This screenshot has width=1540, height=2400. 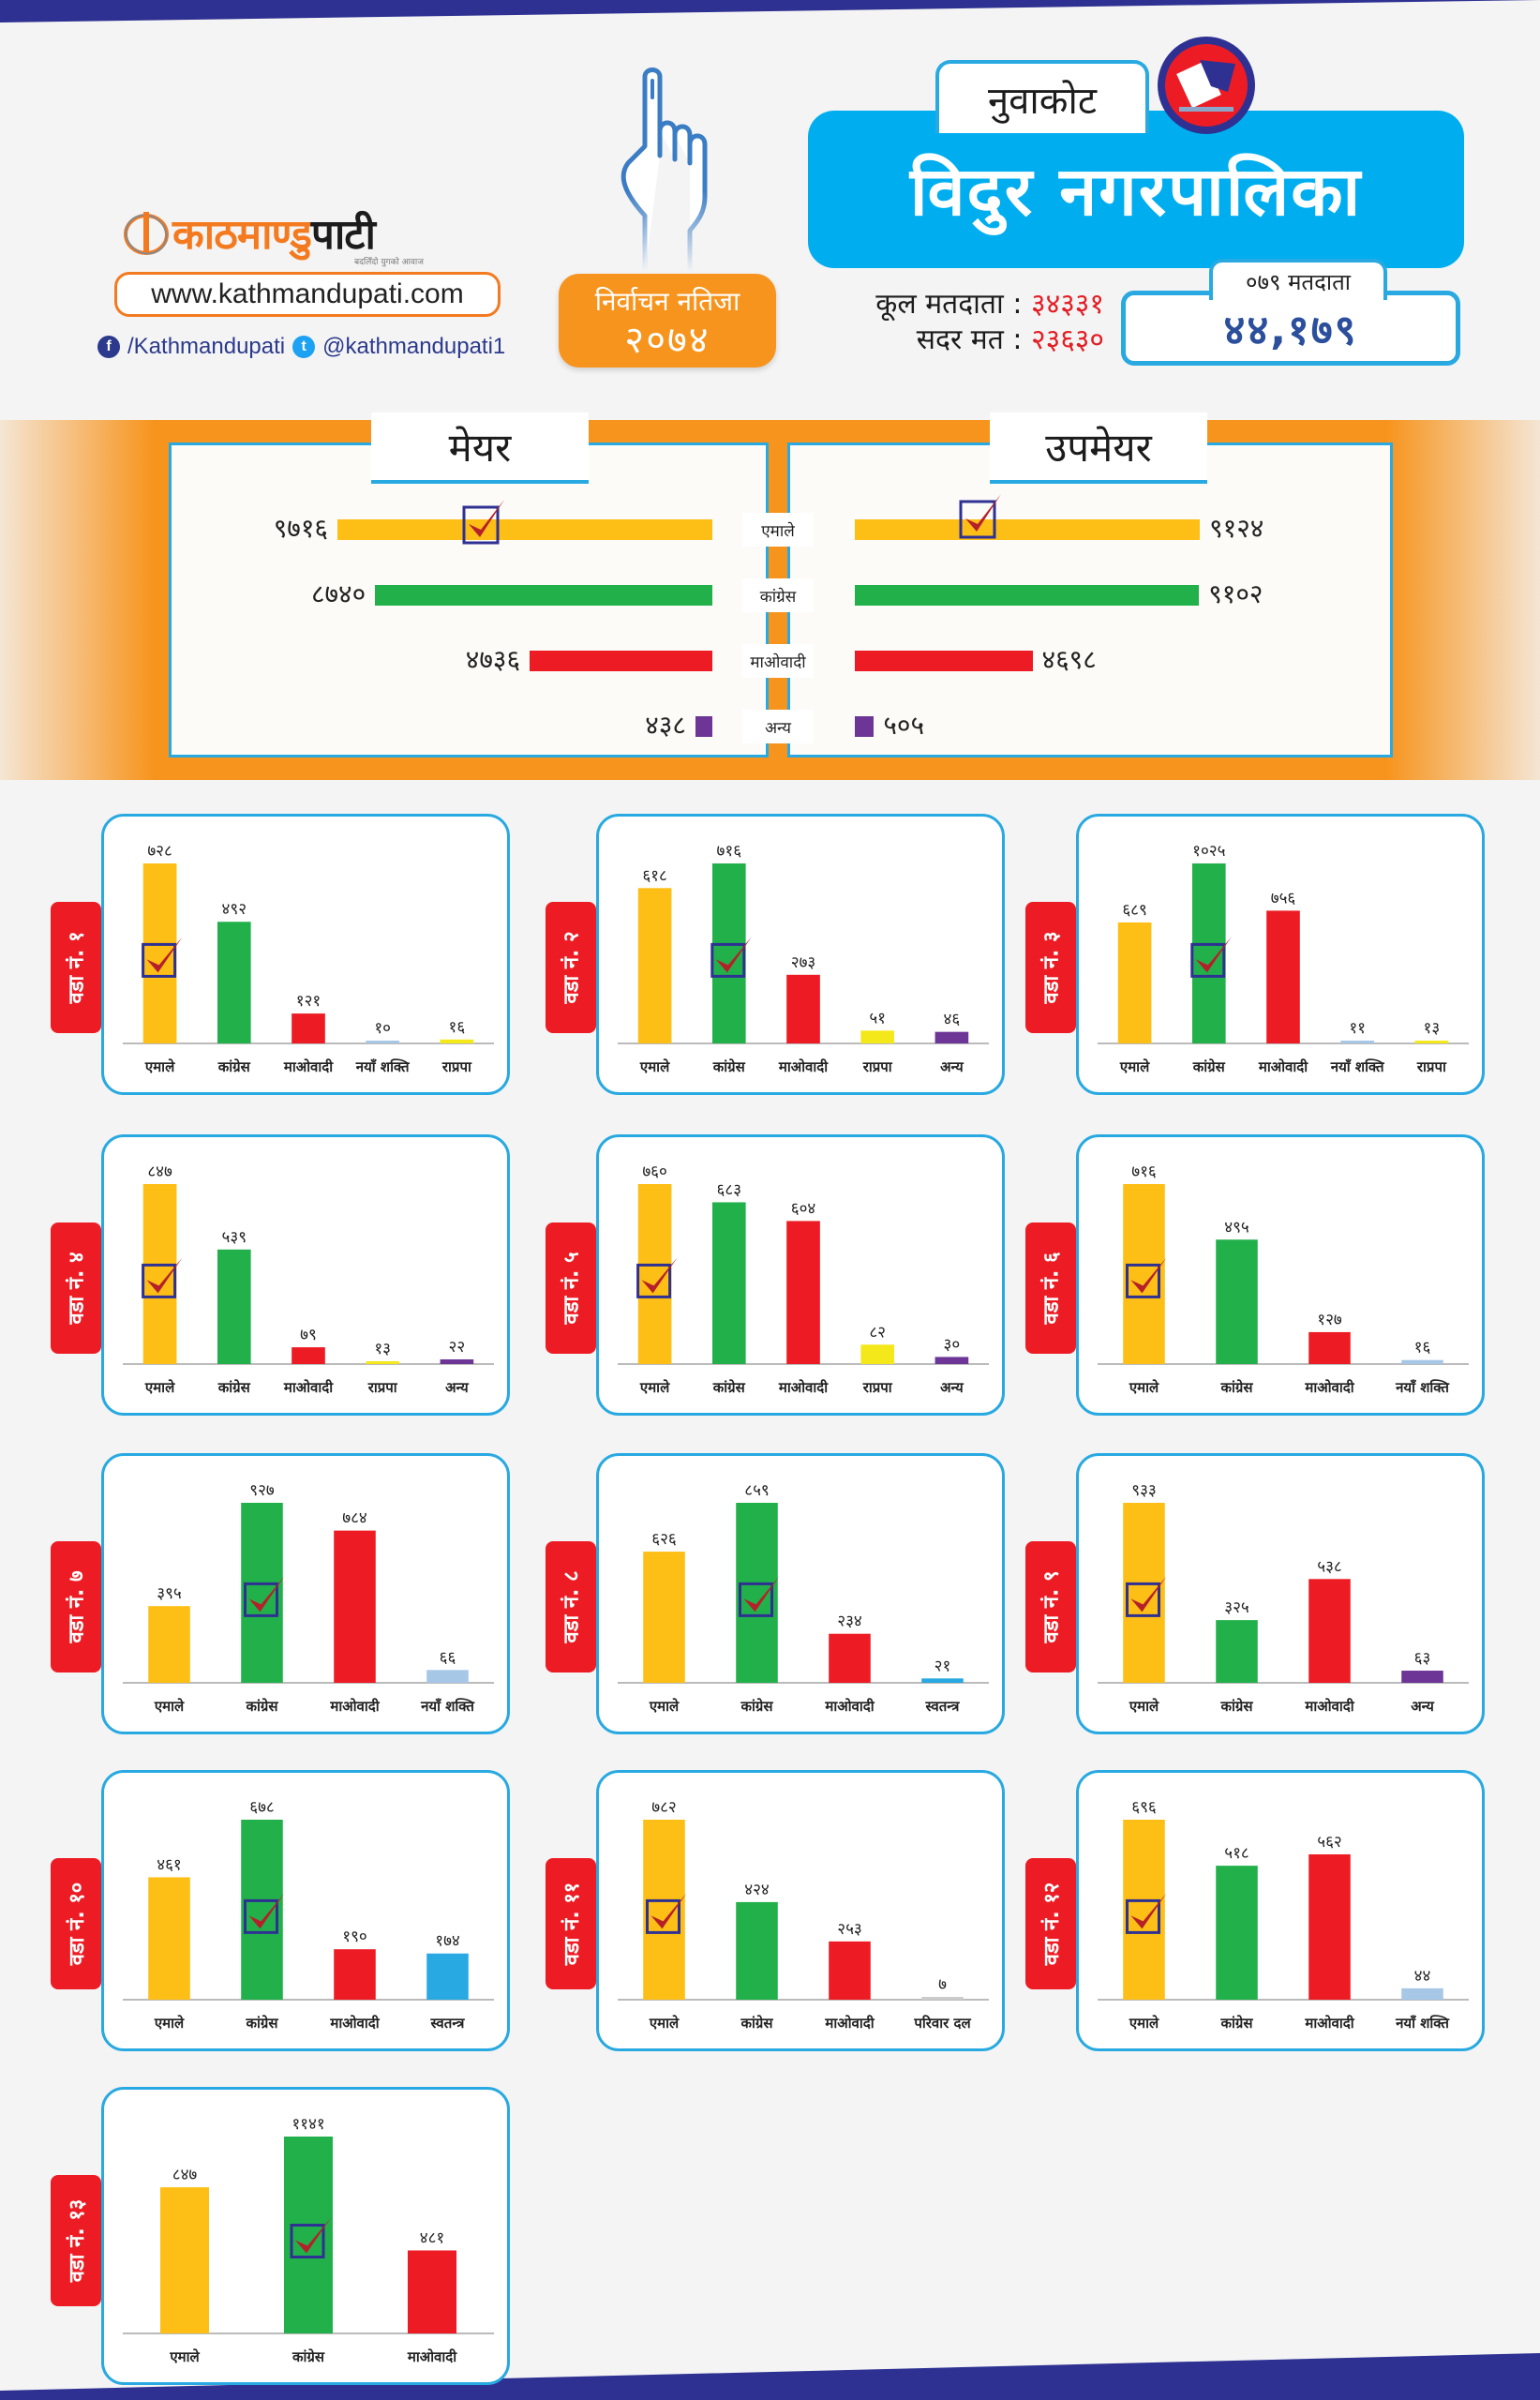 I want to click on ward-title: वडा नं. १, so click(x=78, y=967).